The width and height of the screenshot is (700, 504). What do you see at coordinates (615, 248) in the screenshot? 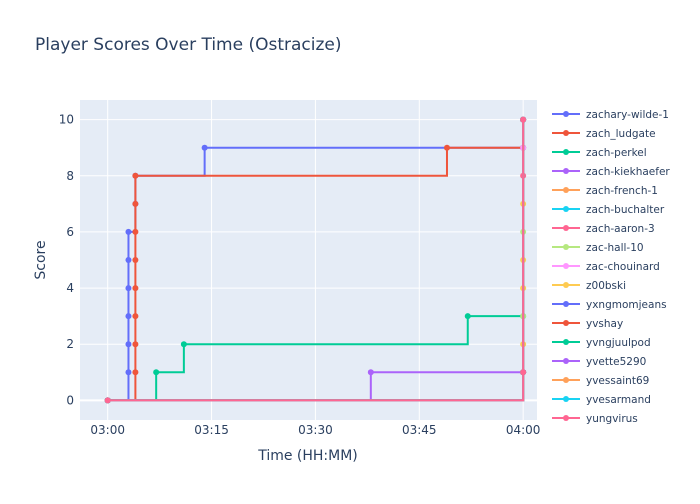
I see `legend-label: zac-hall-10` at bounding box center [615, 248].